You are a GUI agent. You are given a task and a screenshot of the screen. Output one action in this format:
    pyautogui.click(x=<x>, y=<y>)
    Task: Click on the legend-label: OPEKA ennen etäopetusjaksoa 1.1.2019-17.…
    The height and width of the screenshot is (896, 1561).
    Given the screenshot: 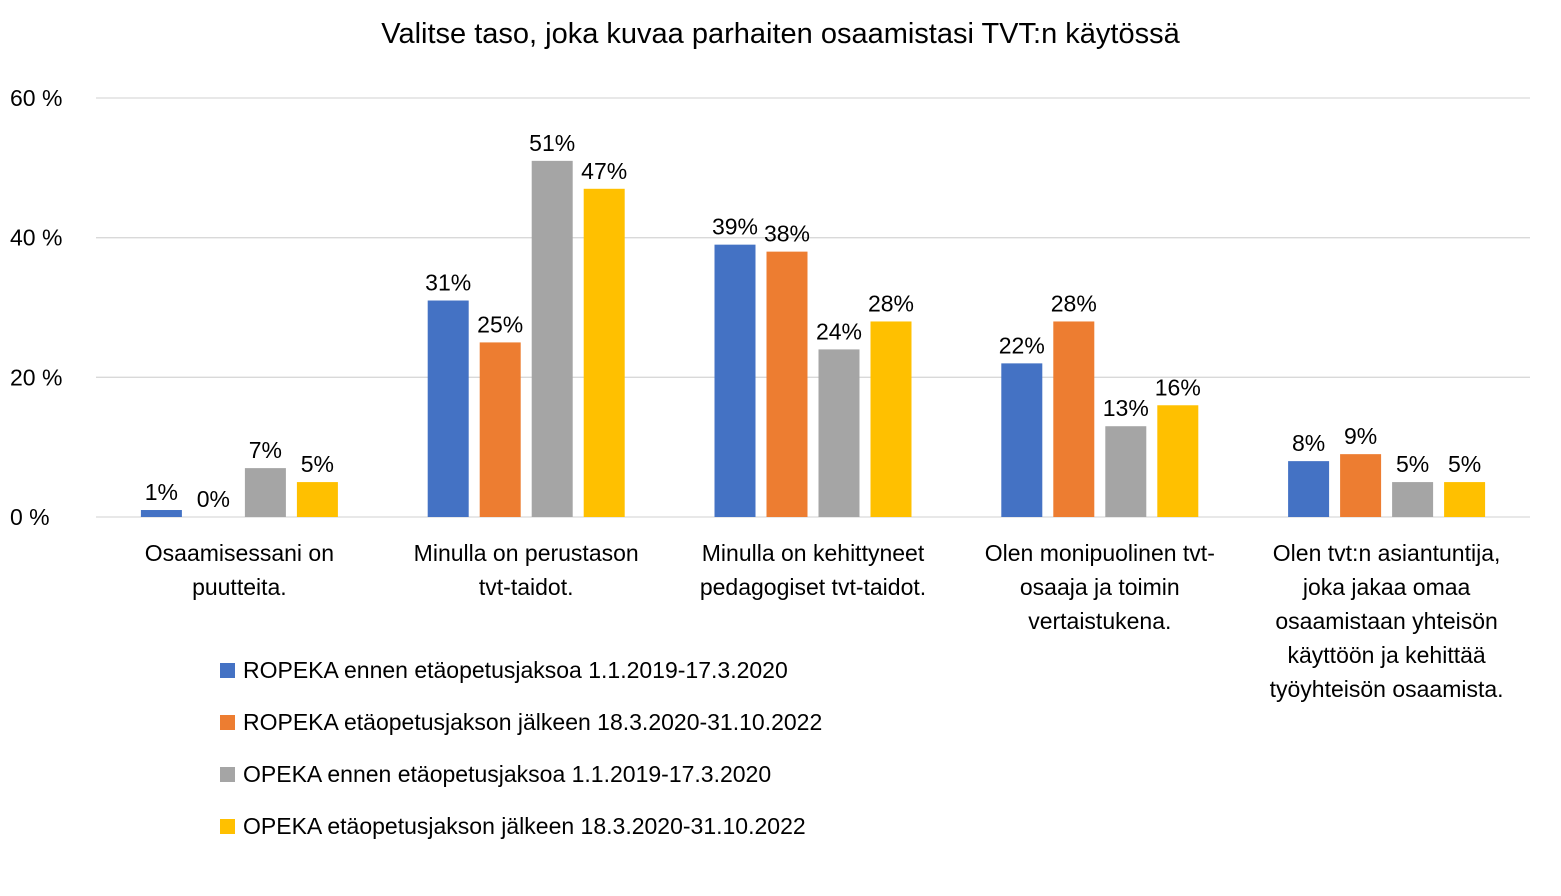 What is the action you would take?
    pyautogui.click(x=507, y=773)
    